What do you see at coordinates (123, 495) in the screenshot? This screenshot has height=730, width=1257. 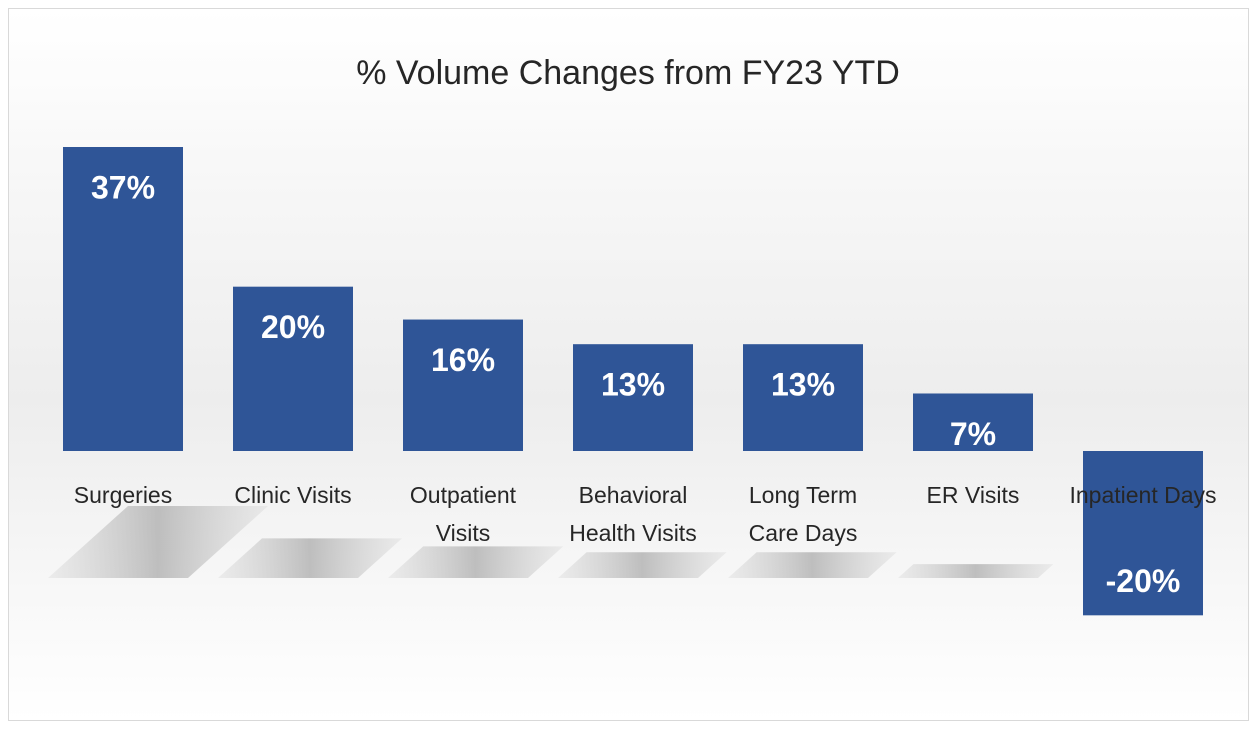 I see `x-tick-label: Surgeries` at bounding box center [123, 495].